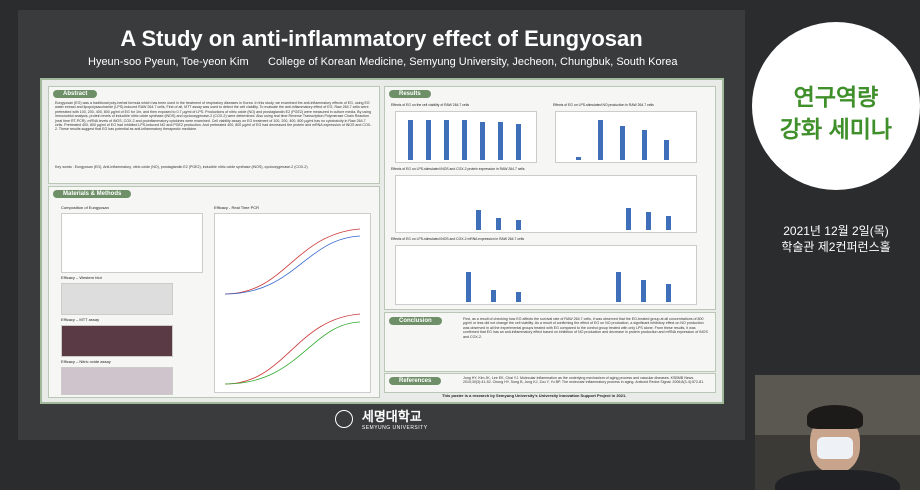  What do you see at coordinates (80, 319) in the screenshot?
I see `method-label: Efficacy – MTT assay` at bounding box center [80, 319].